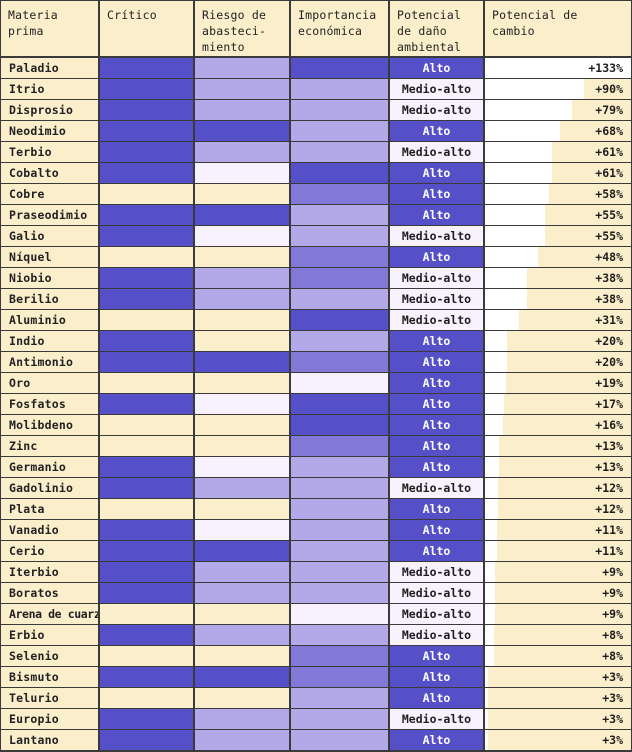 This screenshot has width=632, height=752. What do you see at coordinates (242, 28) in the screenshot?
I see `header-riesgo-abastecimiento: Riesgo de abasteci-miento` at bounding box center [242, 28].